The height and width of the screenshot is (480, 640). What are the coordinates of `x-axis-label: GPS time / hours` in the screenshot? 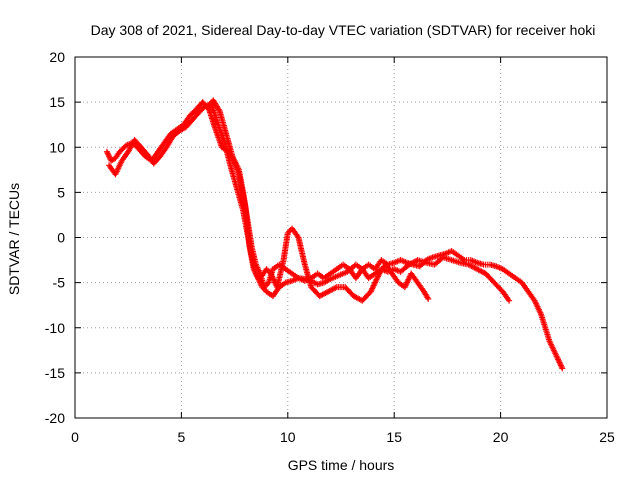 It's located at (341, 465).